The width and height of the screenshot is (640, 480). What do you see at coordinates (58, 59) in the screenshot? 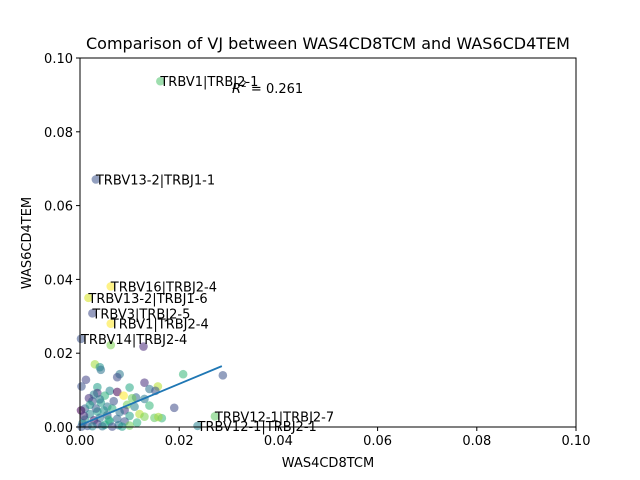
I see `y-tick-label: 0.10` at bounding box center [58, 59].